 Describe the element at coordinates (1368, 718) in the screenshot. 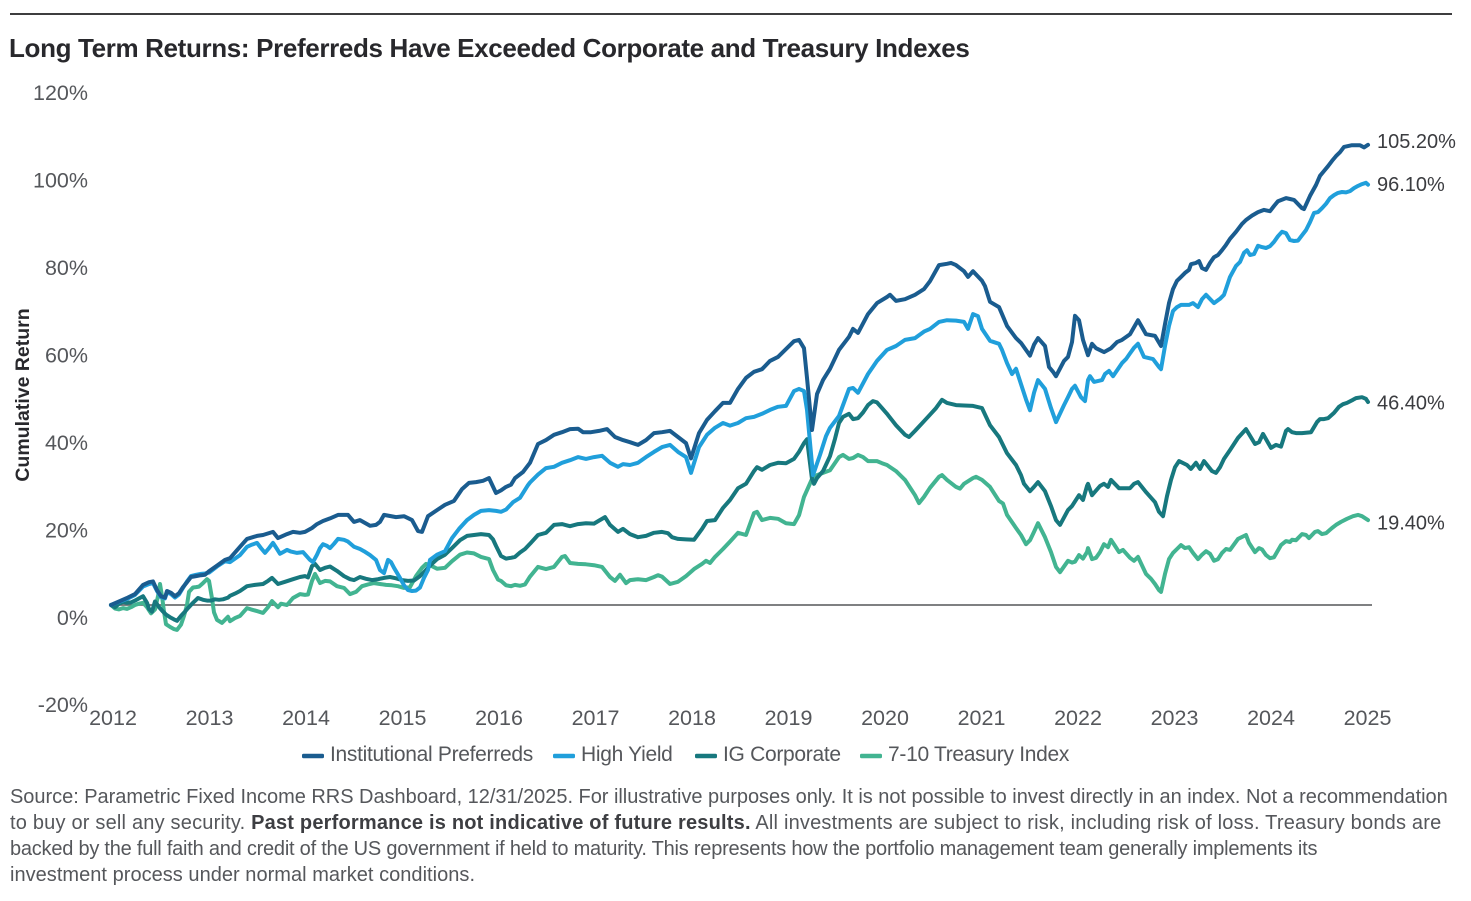

I see `svg-text: 2025` at that location.